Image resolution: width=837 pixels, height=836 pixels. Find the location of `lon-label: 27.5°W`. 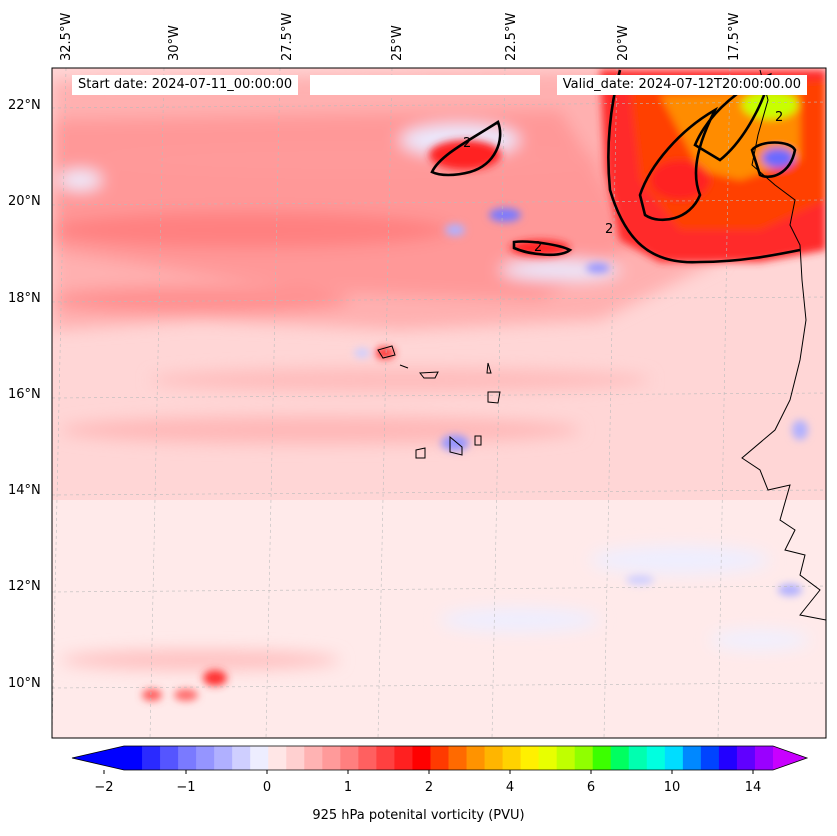

lon-label: 27.5°W is located at coordinates (287, 36).